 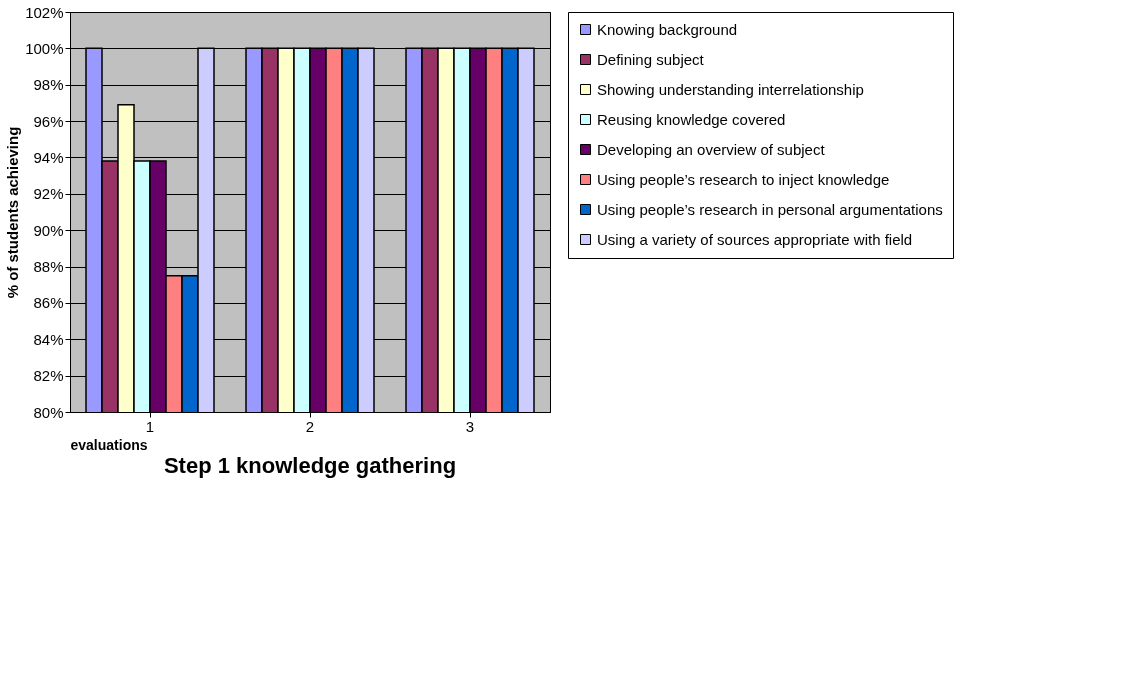 I want to click on y-axis-title: % of students achieving, so click(x=13, y=212).